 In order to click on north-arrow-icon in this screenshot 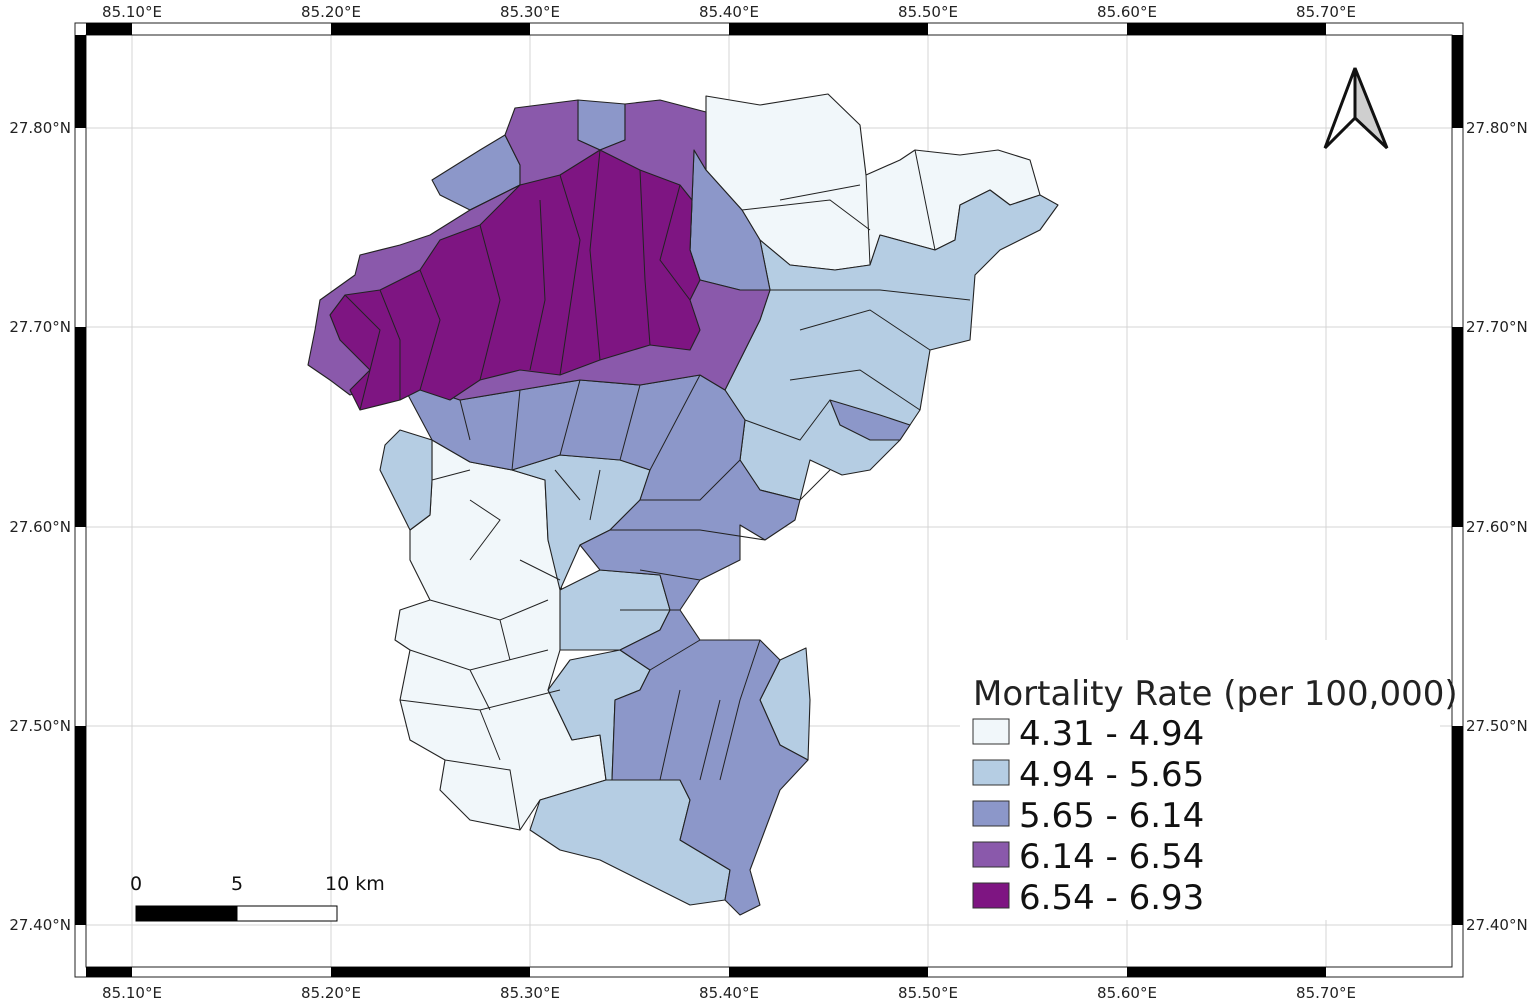, I will do `click(1356, 108)`.